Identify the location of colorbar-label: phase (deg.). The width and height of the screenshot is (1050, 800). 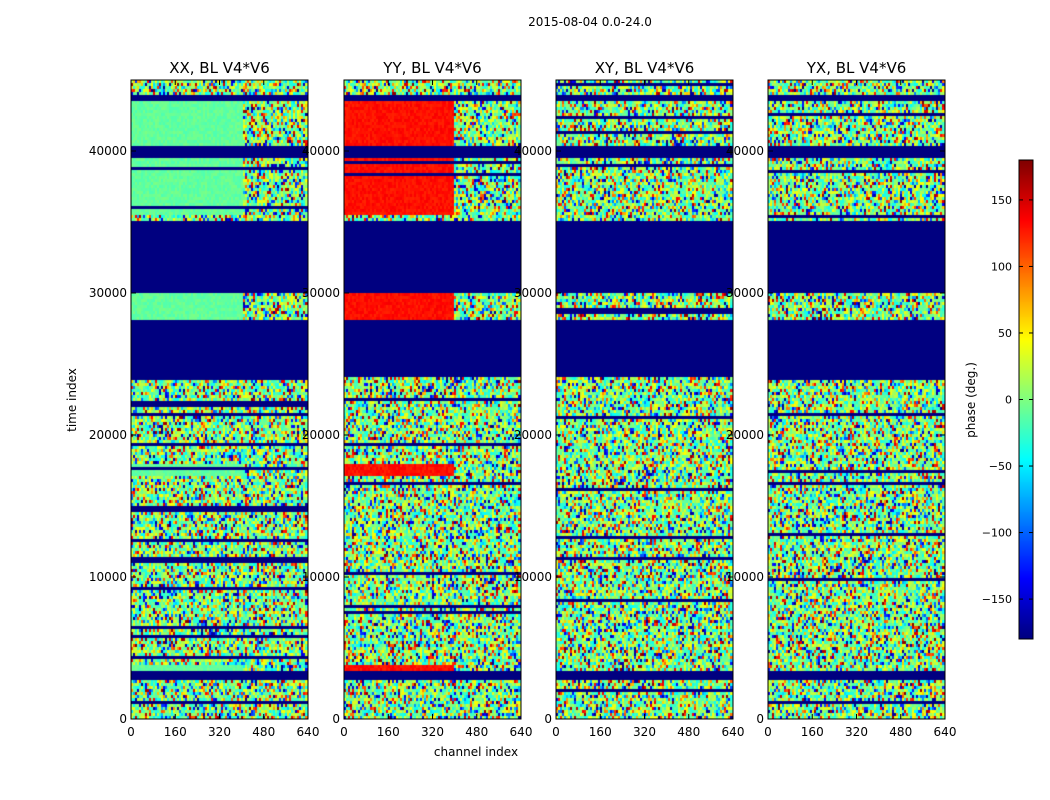
(971, 400).